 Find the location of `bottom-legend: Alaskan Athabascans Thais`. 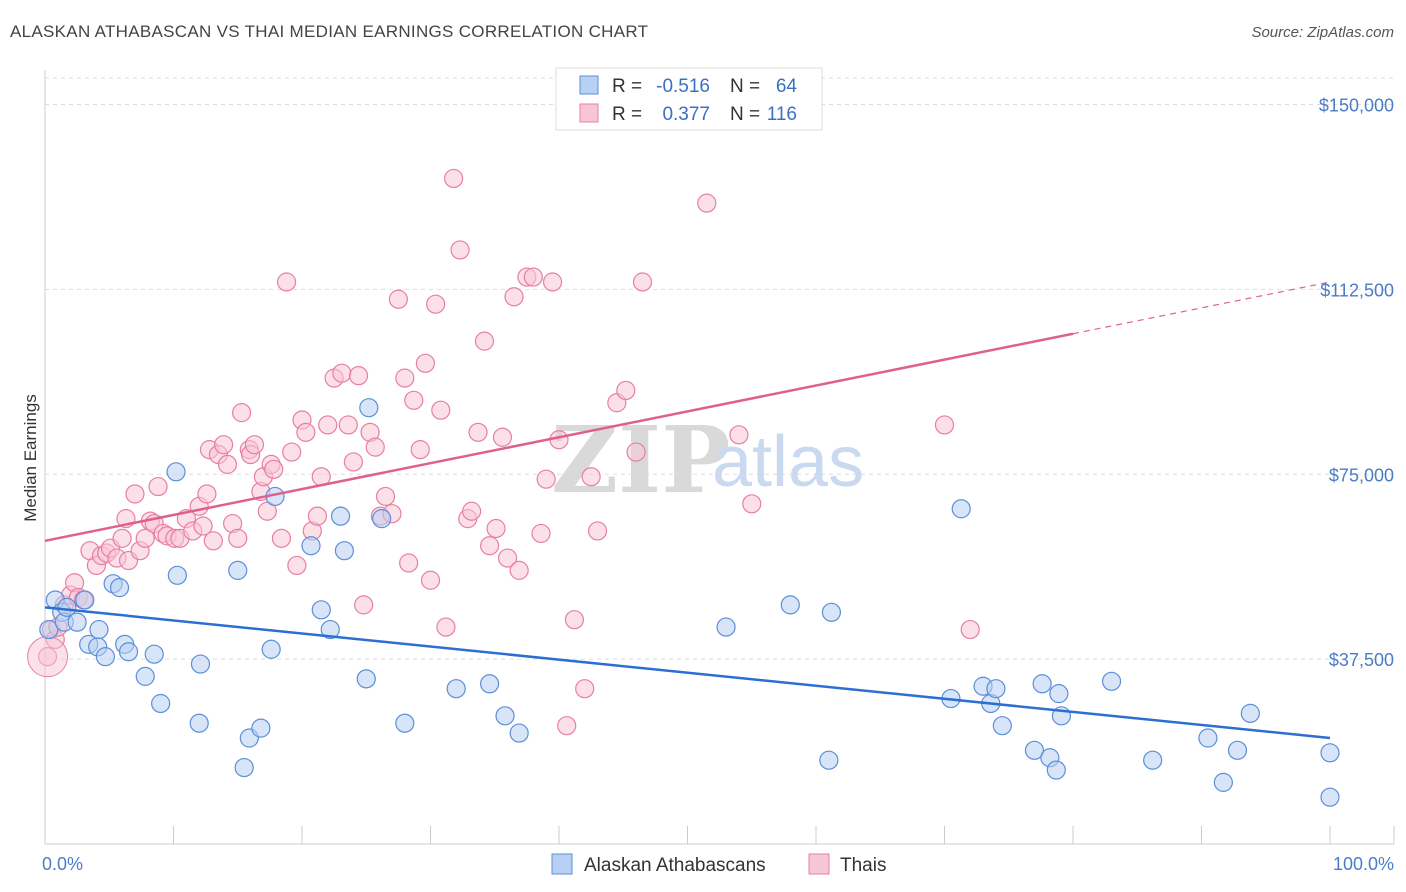

bottom-legend: Alaskan Athabascans Thais is located at coordinates (718, 864).